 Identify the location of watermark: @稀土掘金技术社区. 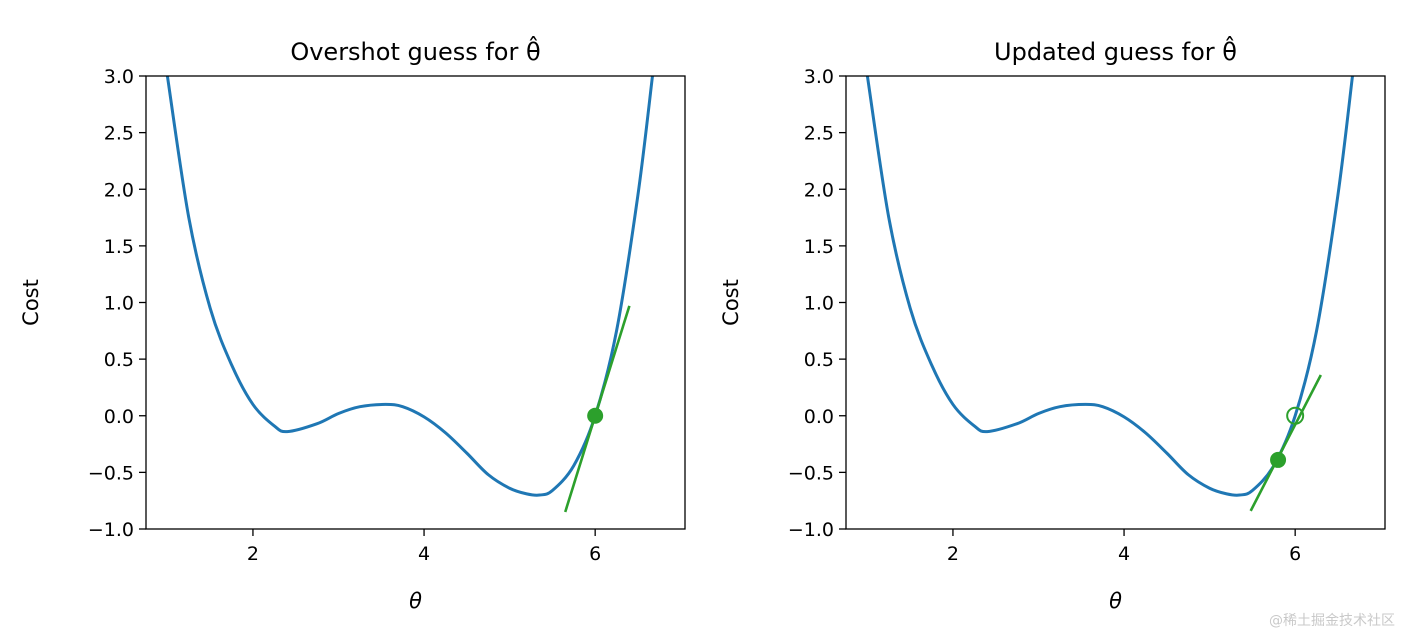
(1332, 621).